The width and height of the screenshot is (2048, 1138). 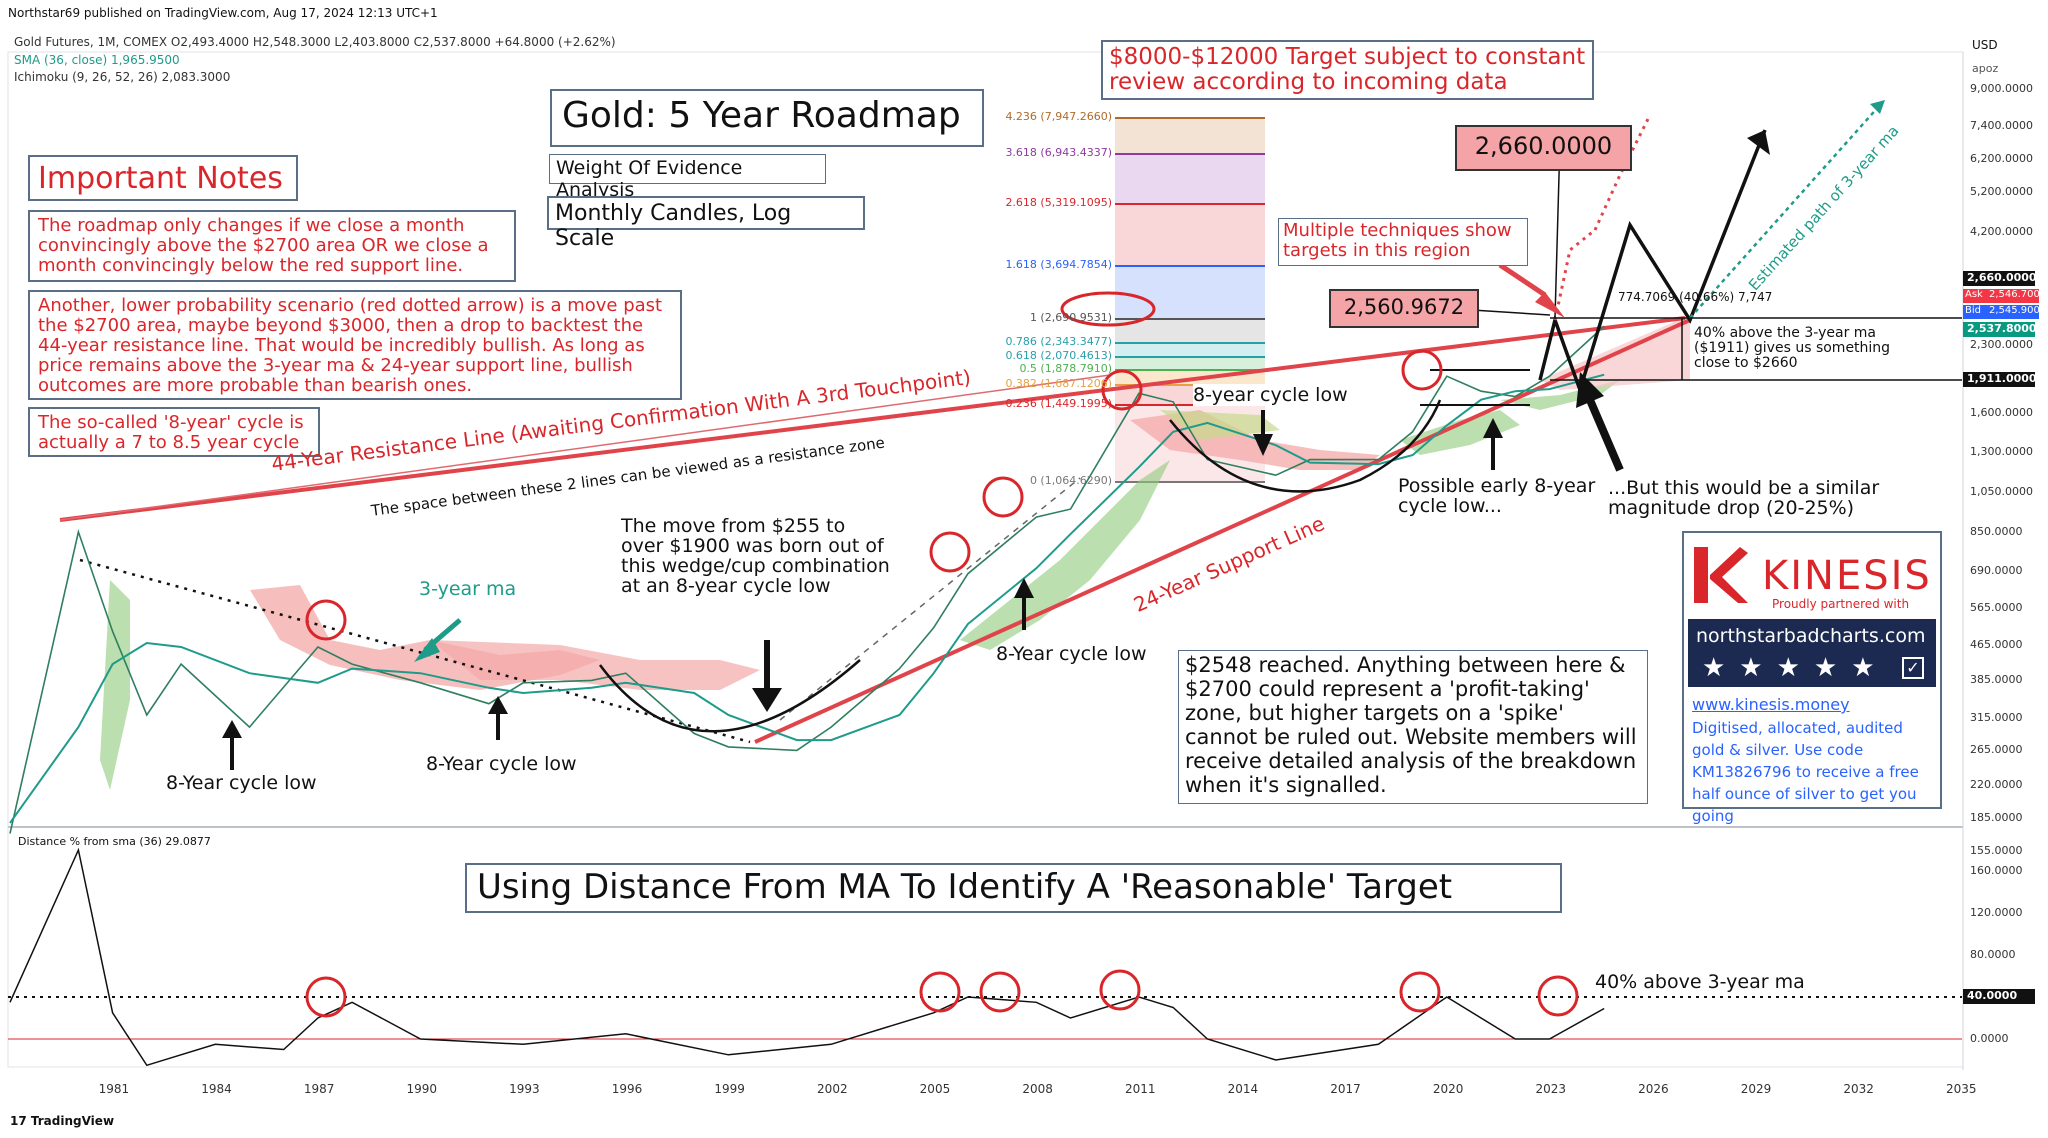 I want to click on price-tick: 690.0000, so click(x=1996, y=570).